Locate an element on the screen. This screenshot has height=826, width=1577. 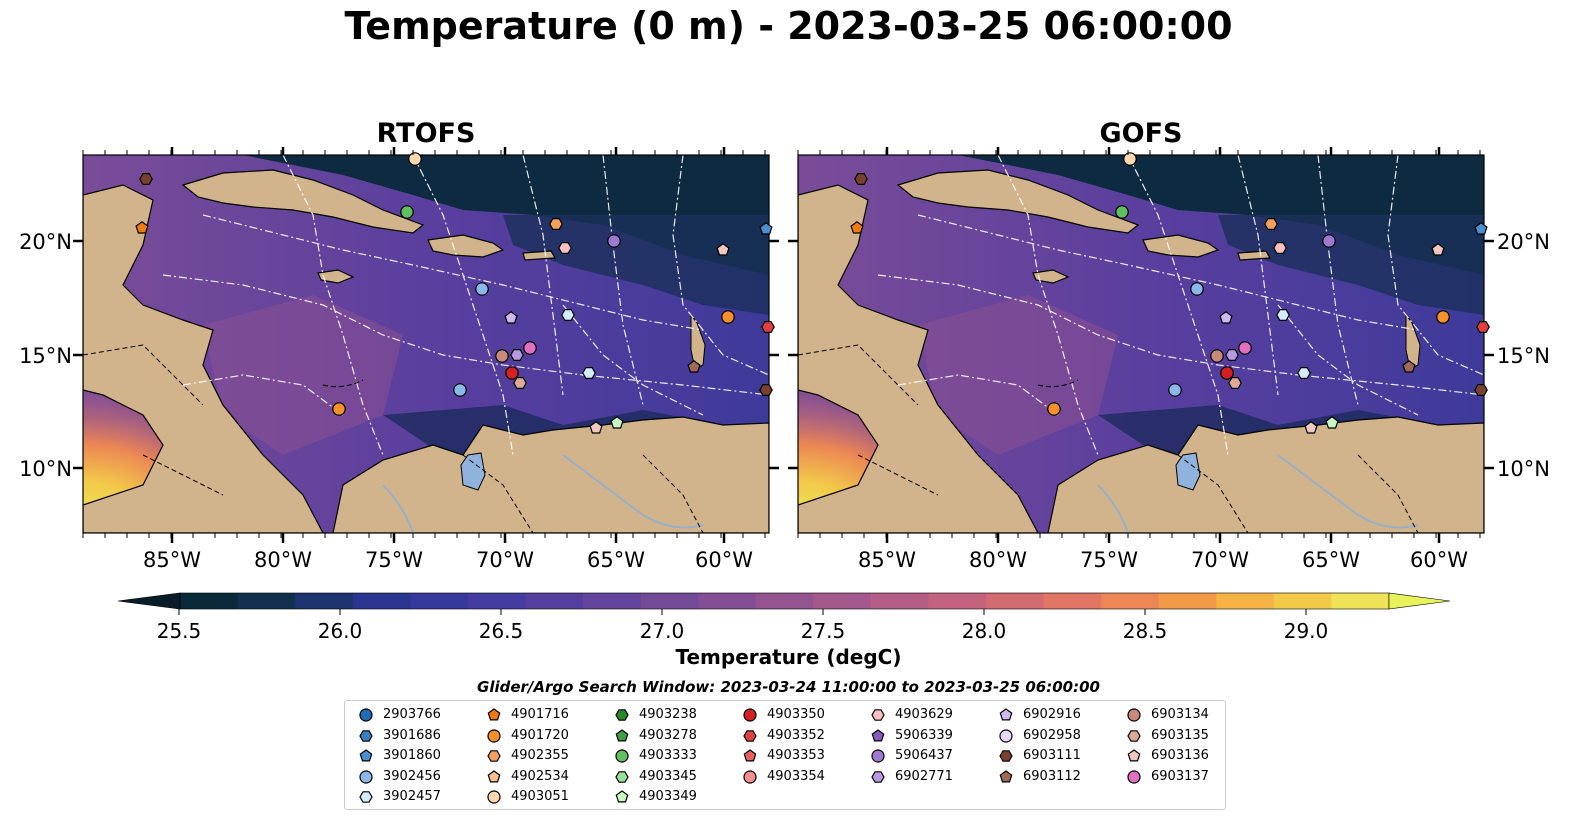
legend-item-label: 5906339 is located at coordinates (924, 735).